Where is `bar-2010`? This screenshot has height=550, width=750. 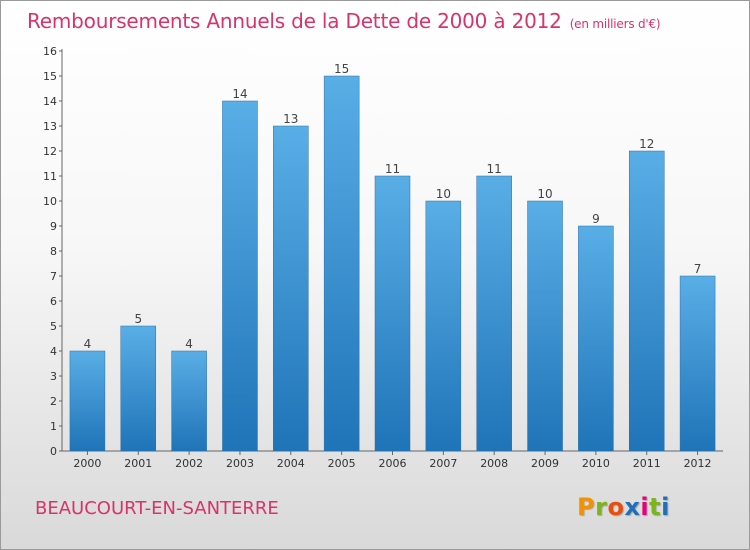 bar-2010 is located at coordinates (596, 338).